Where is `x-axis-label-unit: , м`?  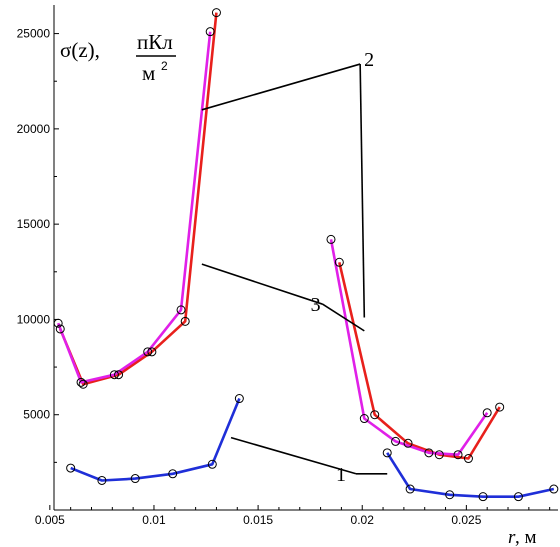
x-axis-label-unit: , м is located at coordinates (526, 537).